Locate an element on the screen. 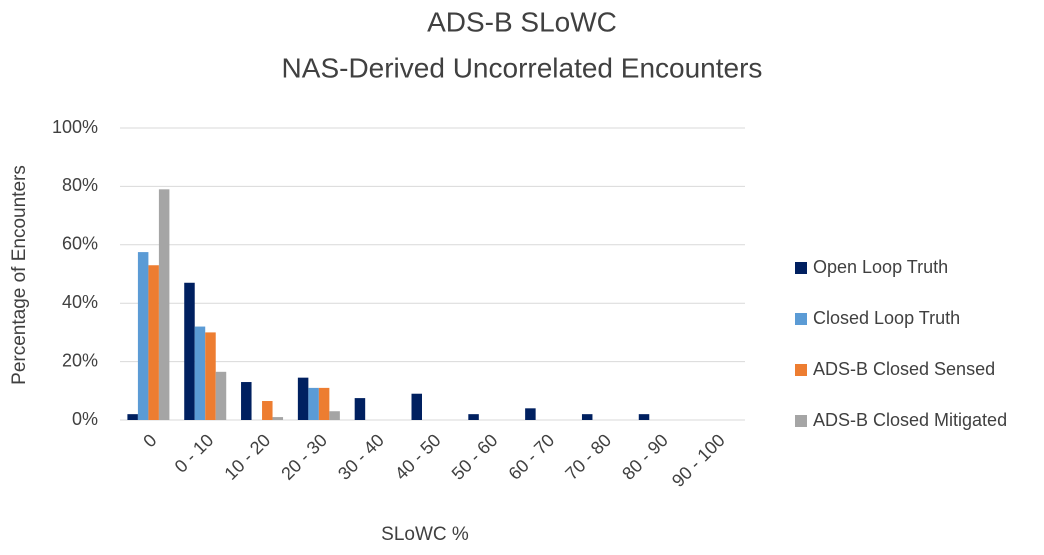 This screenshot has height=555, width=1044. x-tick-label: 0 is located at coordinates (149, 440).